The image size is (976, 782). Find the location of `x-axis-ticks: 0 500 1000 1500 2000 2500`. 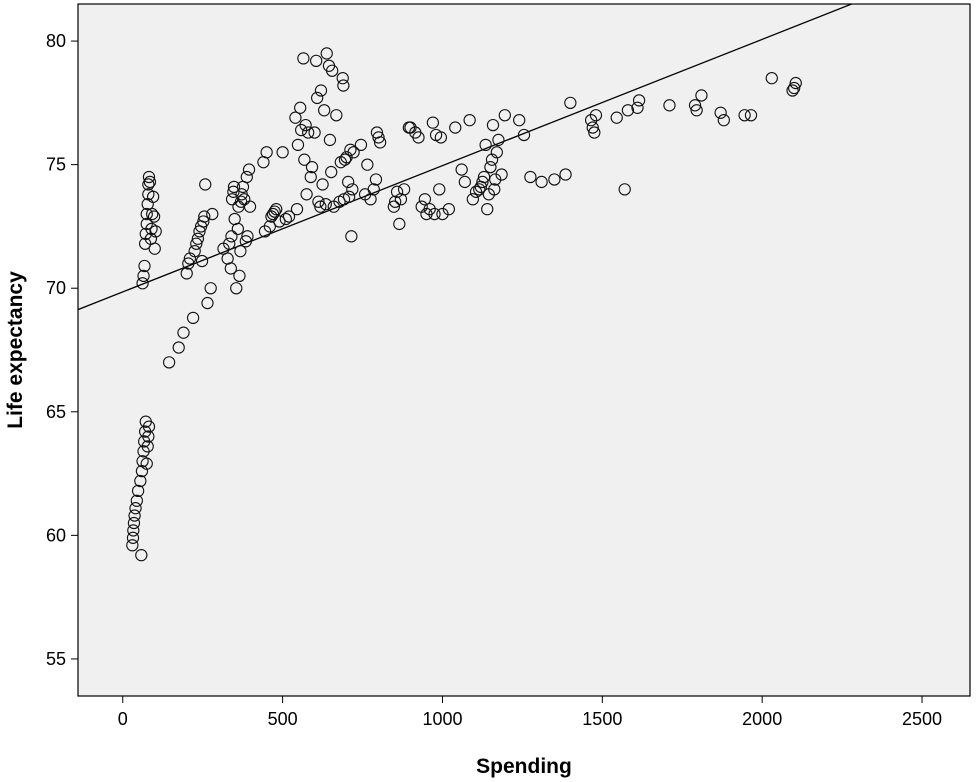

x-axis-ticks: 0 500 1000 1500 2000 2500 is located at coordinates (530, 712).